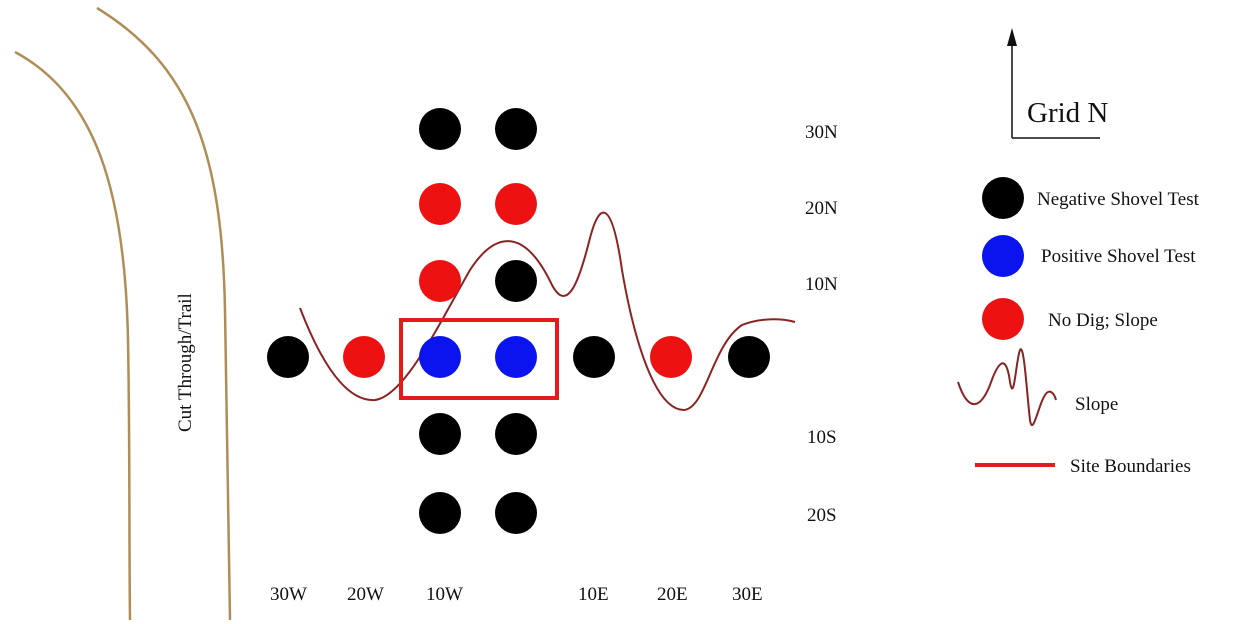 Image resolution: width=1252 pixels, height=624 pixels. What do you see at coordinates (440, 434) in the screenshot?
I see `shovel-test-negative-10w-10s` at bounding box center [440, 434].